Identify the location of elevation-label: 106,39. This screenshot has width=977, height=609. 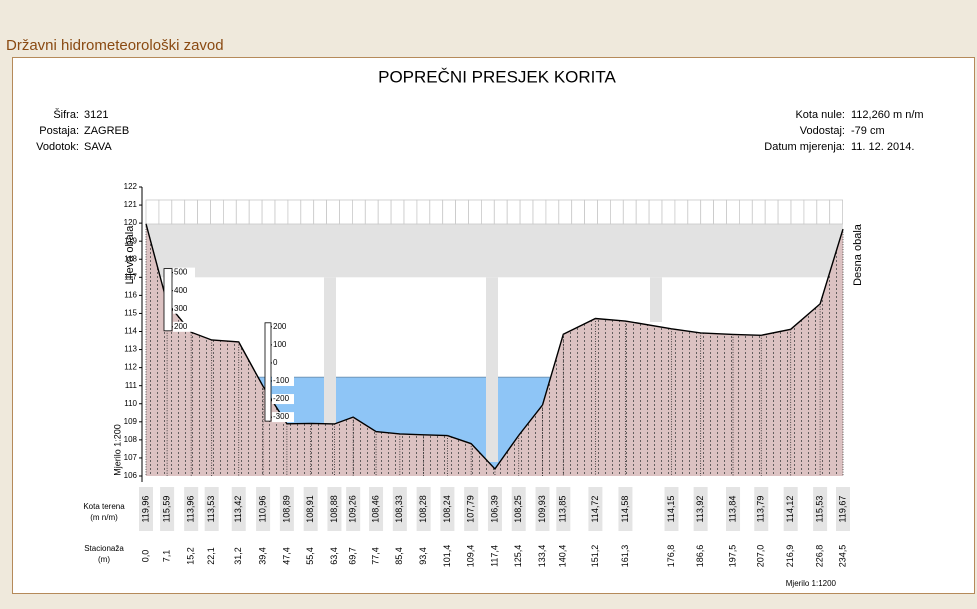
(494, 509).